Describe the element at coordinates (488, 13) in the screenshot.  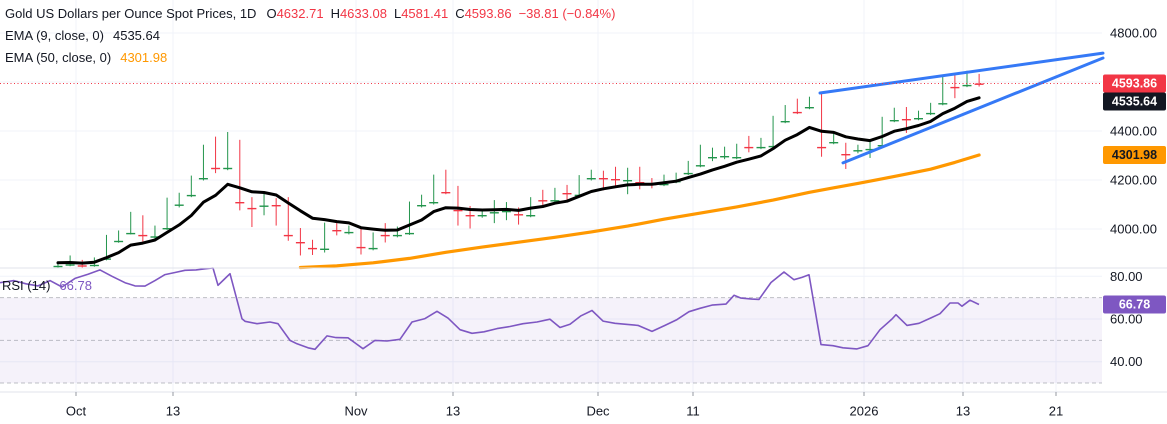
I see `close-value: 4593.86` at that location.